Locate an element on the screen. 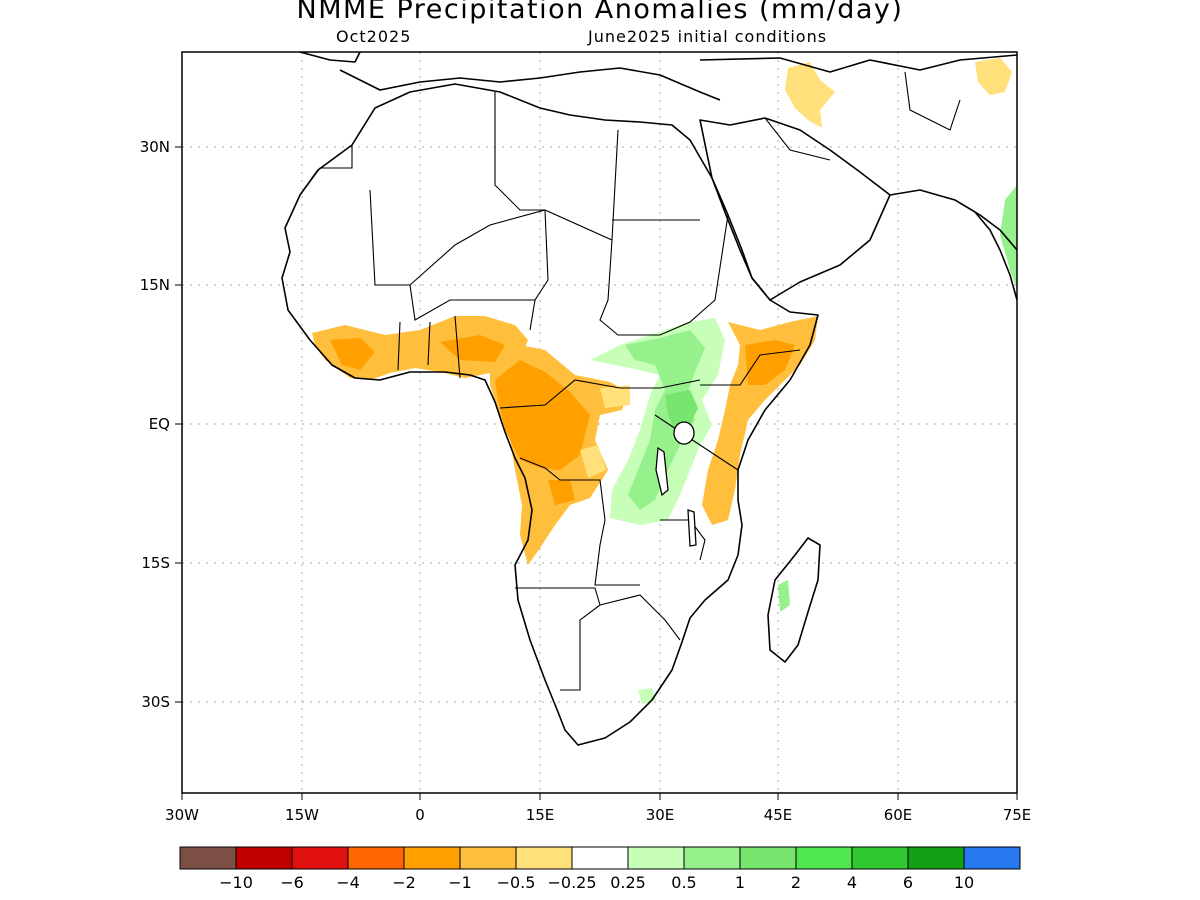 The height and width of the screenshot is (900, 1200). colorbar-label: 6 is located at coordinates (908, 882).